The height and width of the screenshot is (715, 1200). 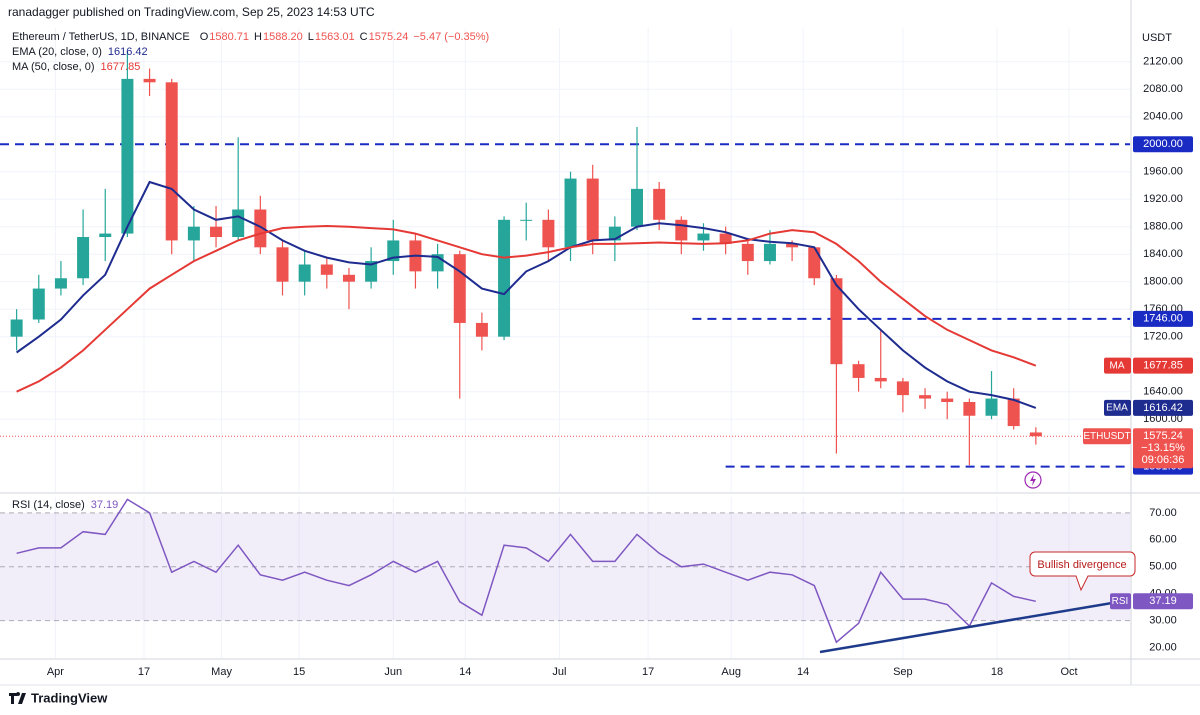 What do you see at coordinates (299, 672) in the screenshot?
I see `x-tick-label: 15` at bounding box center [299, 672].